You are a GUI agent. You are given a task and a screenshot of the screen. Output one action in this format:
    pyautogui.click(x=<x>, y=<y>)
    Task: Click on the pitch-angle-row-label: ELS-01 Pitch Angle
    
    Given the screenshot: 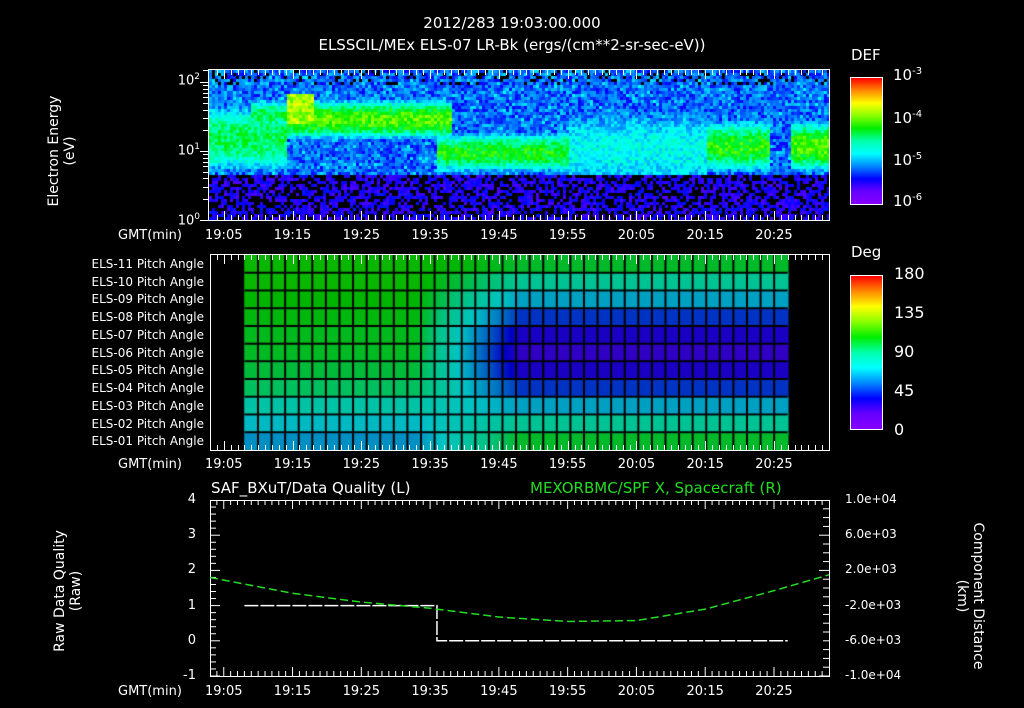 What is the action you would take?
    pyautogui.click(x=147, y=441)
    